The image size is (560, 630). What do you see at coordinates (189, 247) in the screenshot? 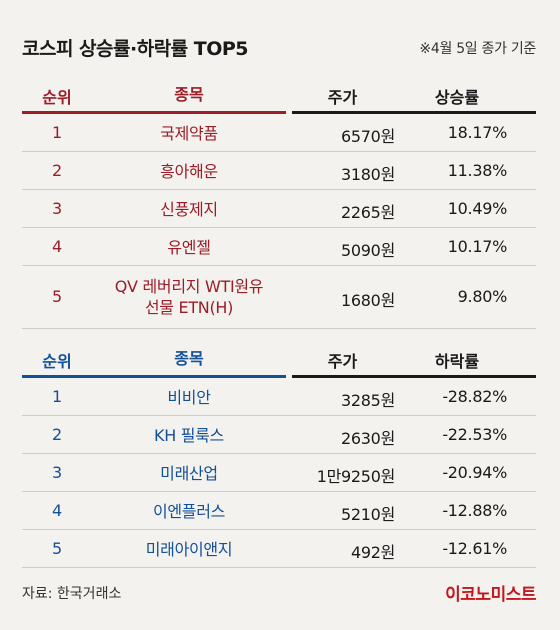
I see `stock-name-cell: 유엔젤` at bounding box center [189, 247].